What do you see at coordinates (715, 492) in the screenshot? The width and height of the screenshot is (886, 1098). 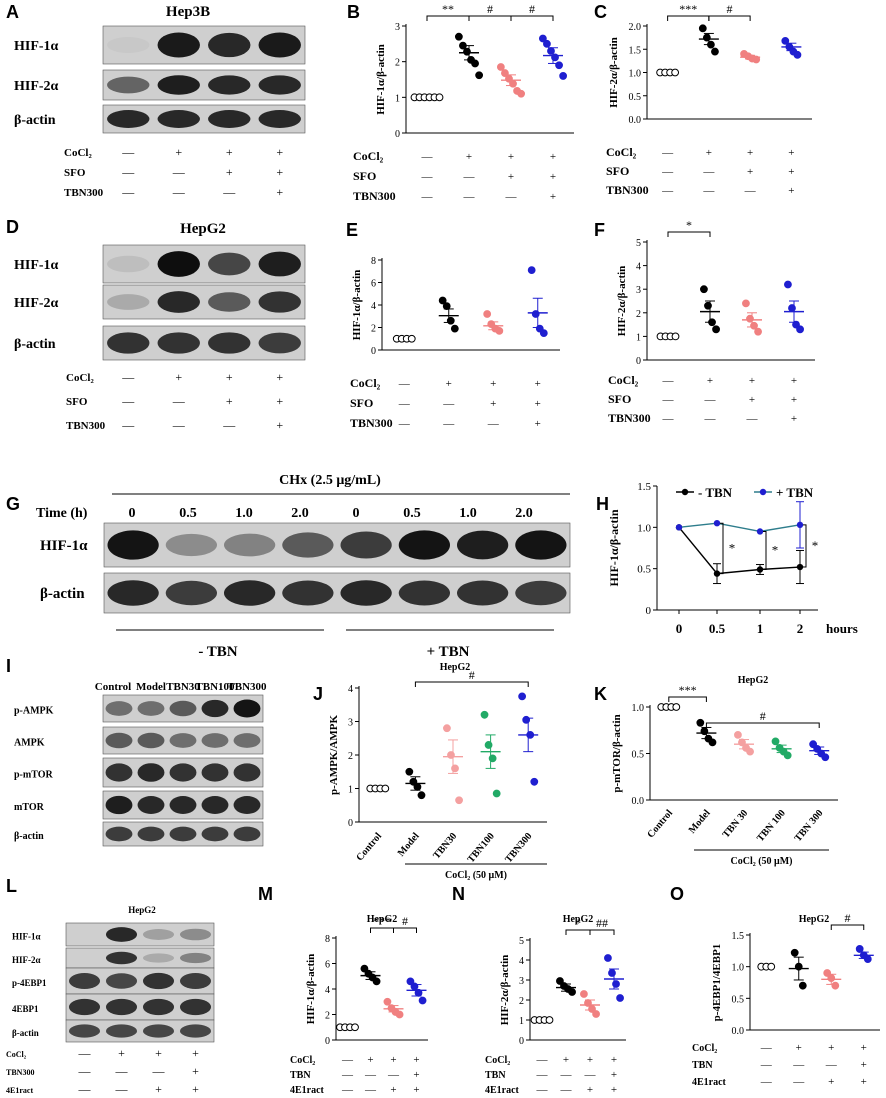 I see `legend-label: - TBN` at bounding box center [715, 492].